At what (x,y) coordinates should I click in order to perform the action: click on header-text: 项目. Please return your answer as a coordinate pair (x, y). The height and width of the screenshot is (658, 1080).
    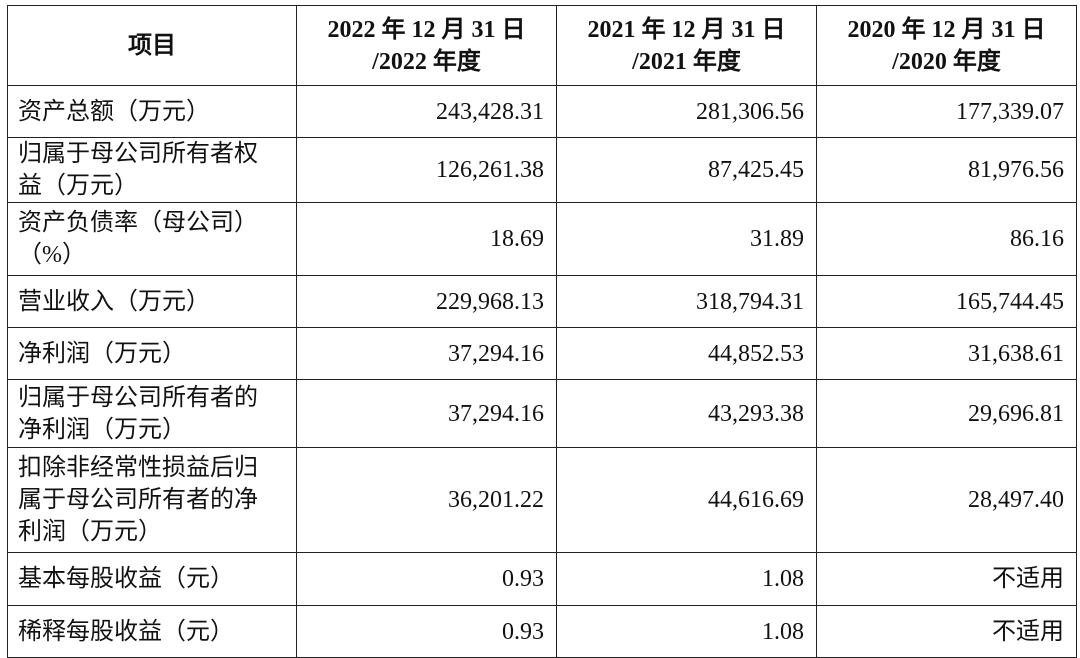
    Looking at the image, I should click on (152, 45).